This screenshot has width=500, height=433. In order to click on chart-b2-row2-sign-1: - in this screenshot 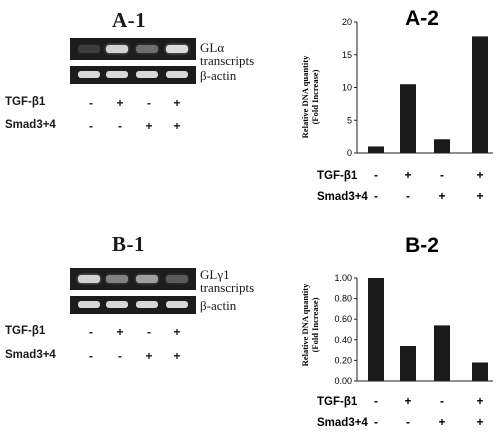, I will do `click(376, 422)`.